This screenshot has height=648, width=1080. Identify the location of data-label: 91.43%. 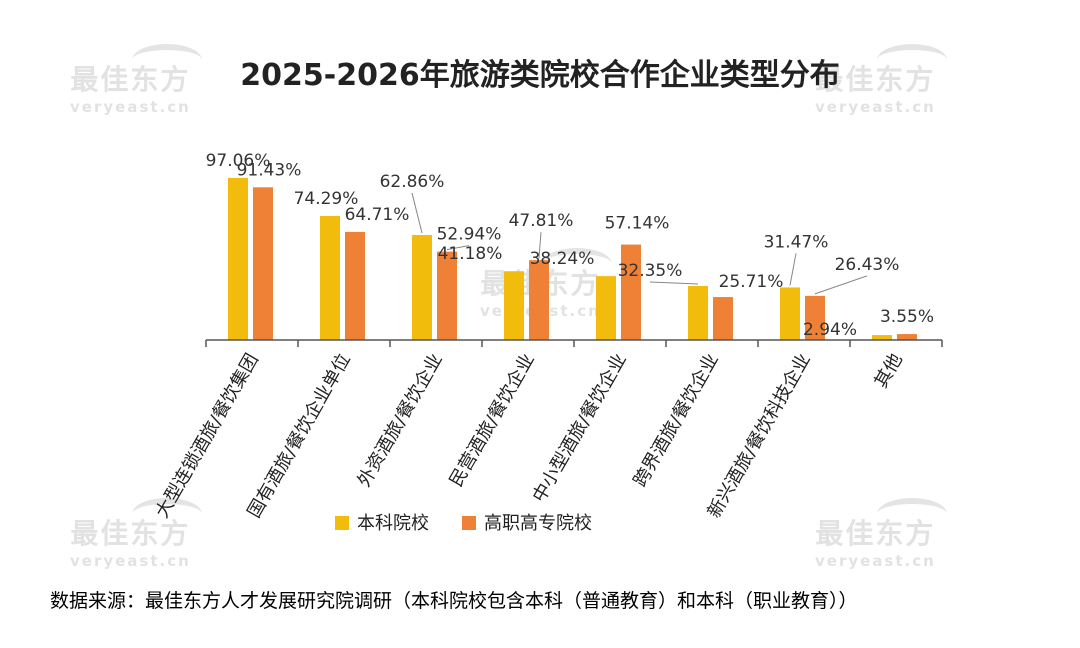
(269, 170).